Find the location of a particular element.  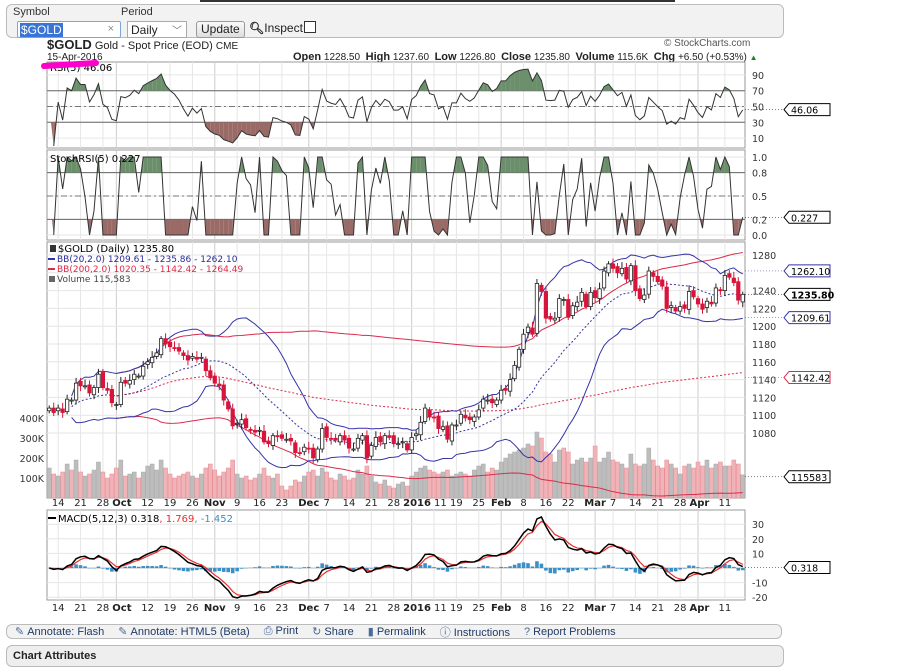

chart-attributes-panel: Chart Attributes is located at coordinates (395, 656).